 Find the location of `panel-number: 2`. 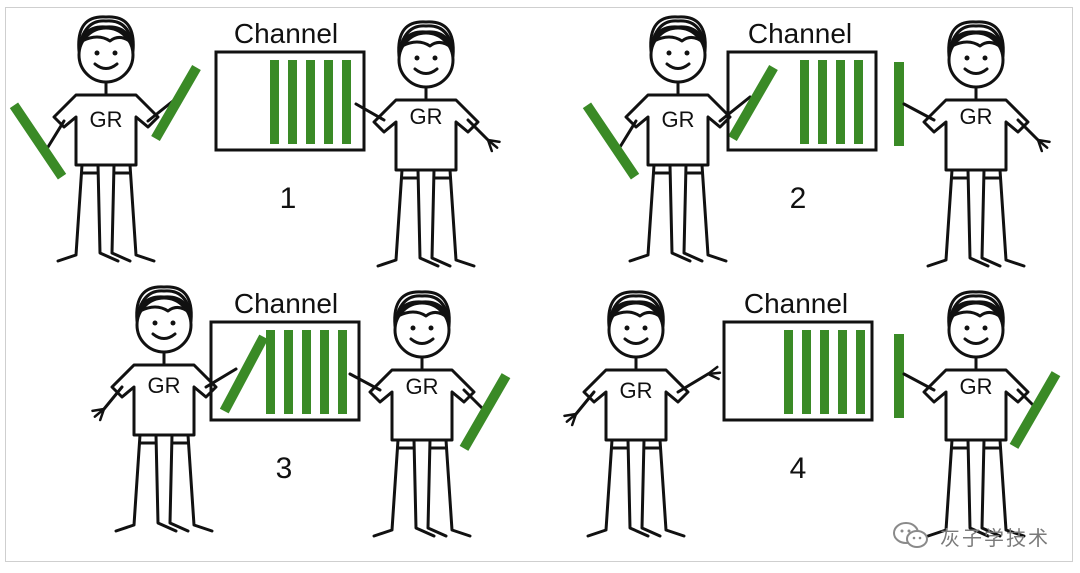

panel-number: 2 is located at coordinates (798, 198).